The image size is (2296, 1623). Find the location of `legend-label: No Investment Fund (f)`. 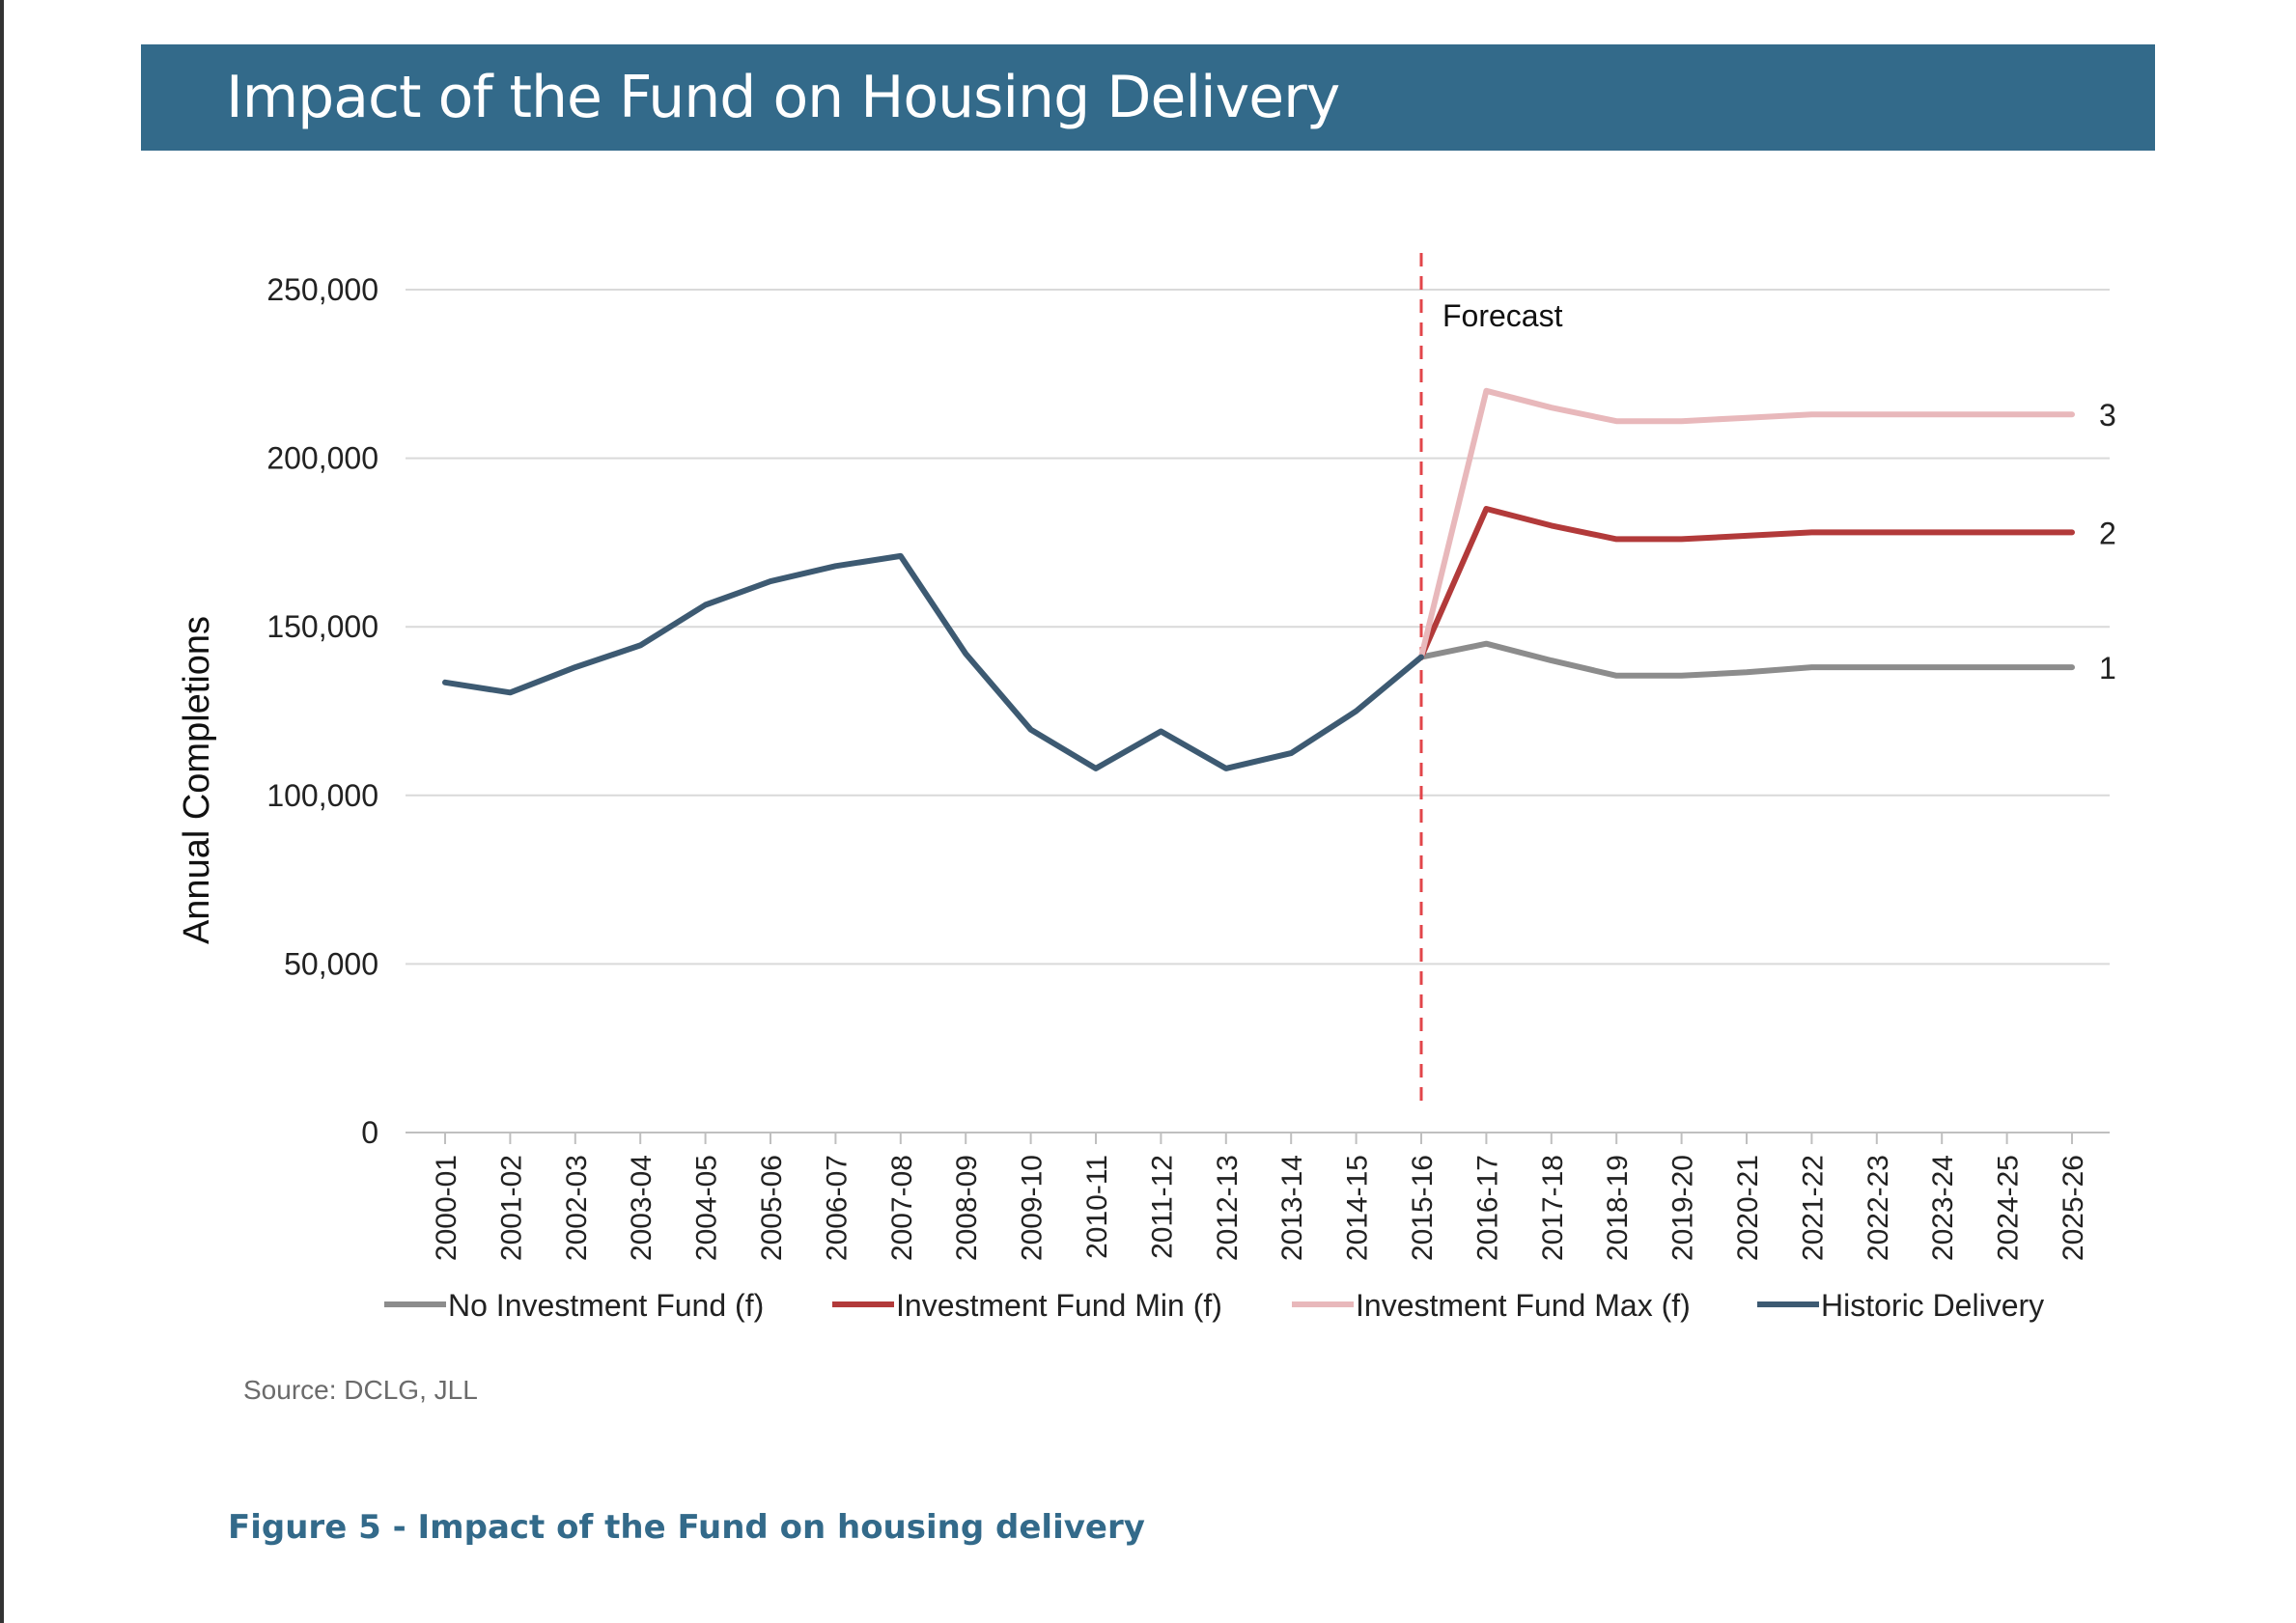

legend-label: No Investment Fund (f) is located at coordinates (606, 1305).